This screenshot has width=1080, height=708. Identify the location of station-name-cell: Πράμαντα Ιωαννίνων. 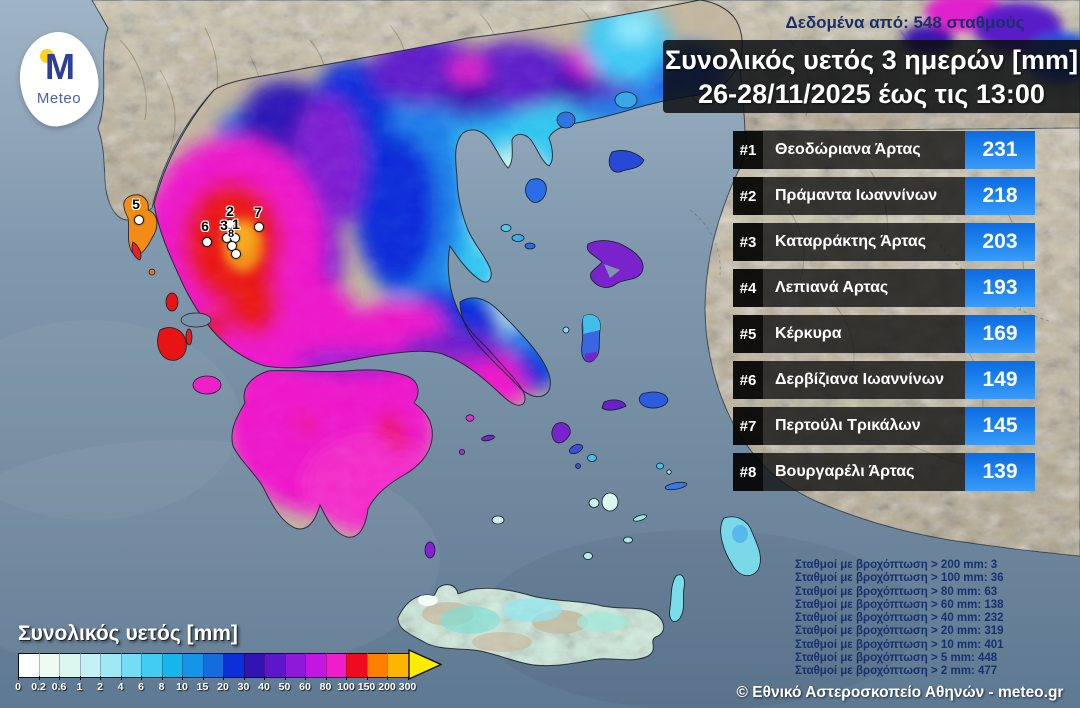
(864, 196).